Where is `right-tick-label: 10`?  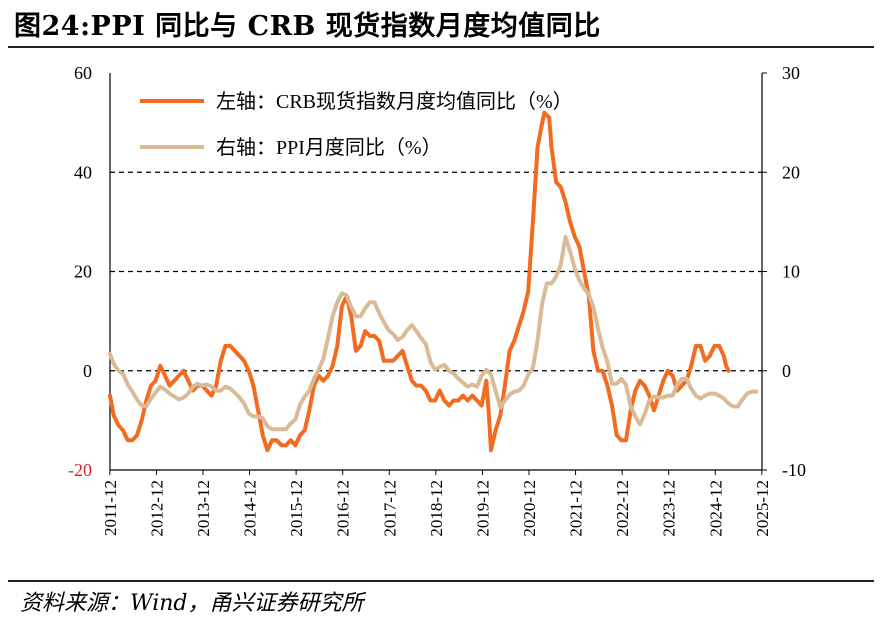
right-tick-label: 10 is located at coordinates (791, 272).